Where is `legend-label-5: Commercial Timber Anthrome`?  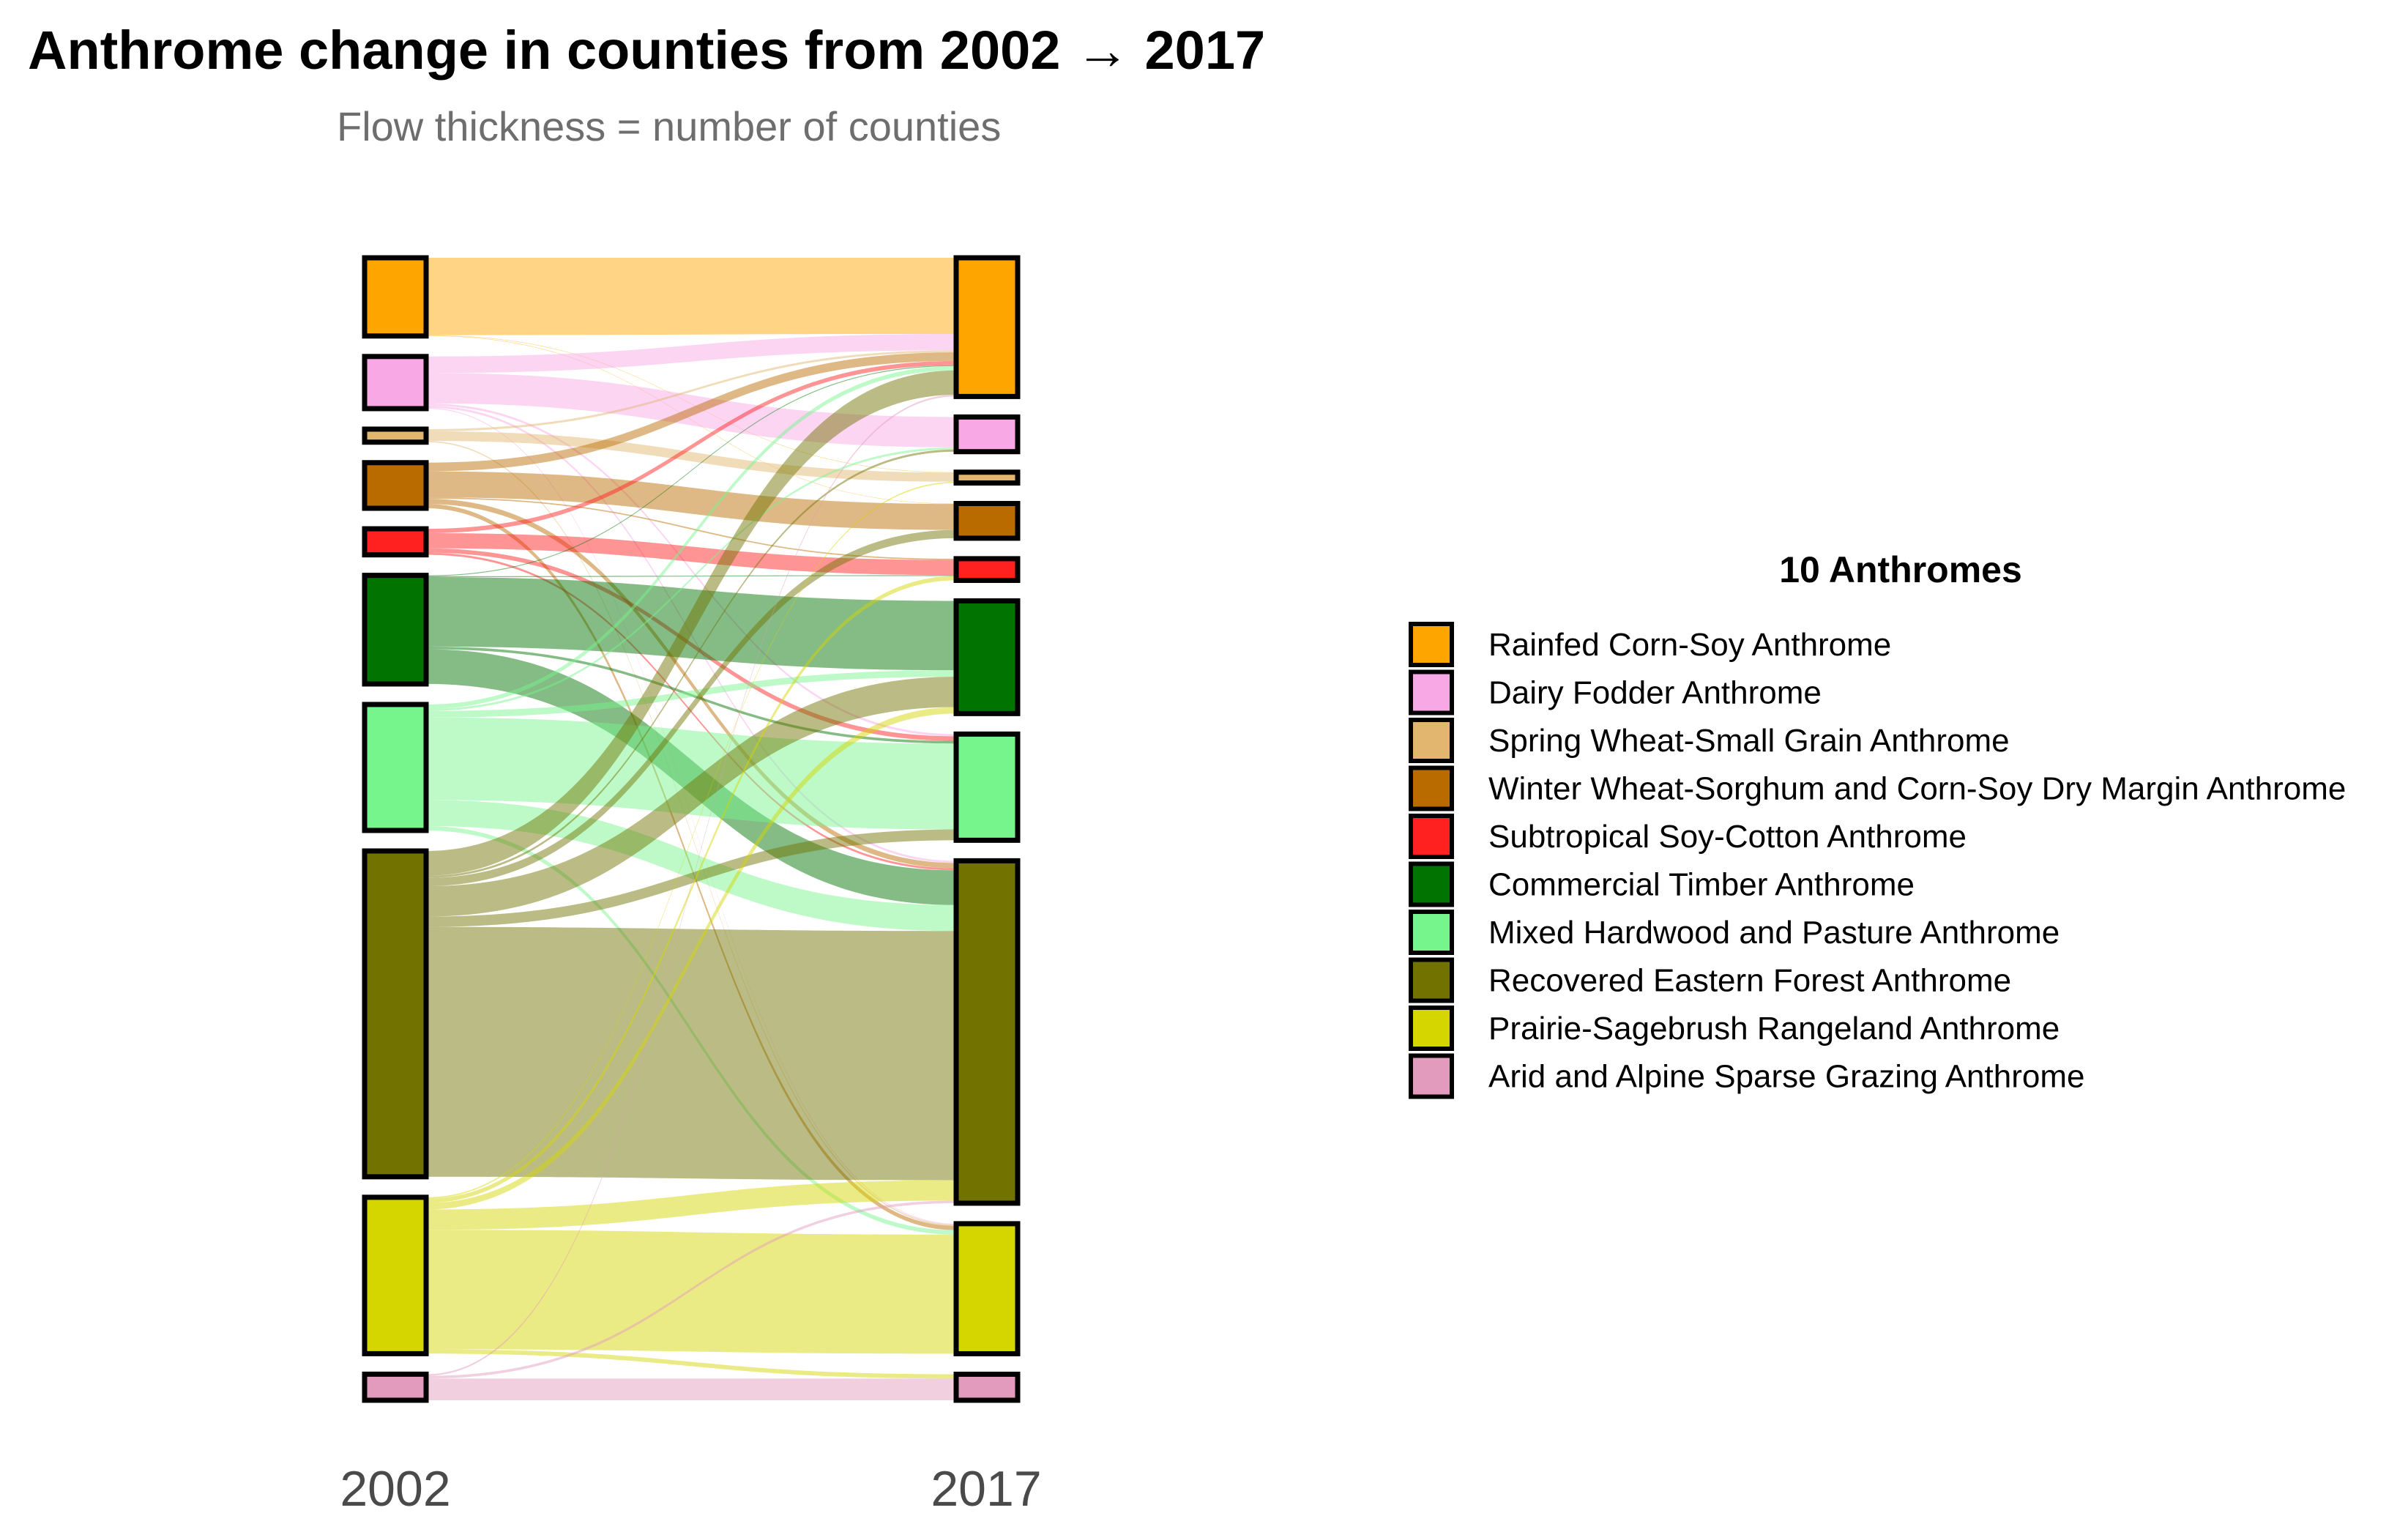 legend-label-5: Commercial Timber Anthrome is located at coordinates (1701, 885).